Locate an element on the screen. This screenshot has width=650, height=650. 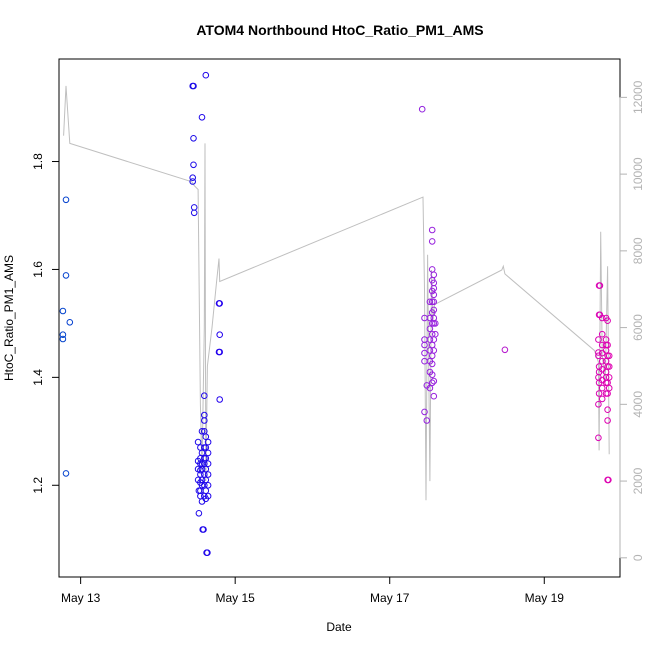
y-tick-label: 1.4 is located at coordinates (38, 377).